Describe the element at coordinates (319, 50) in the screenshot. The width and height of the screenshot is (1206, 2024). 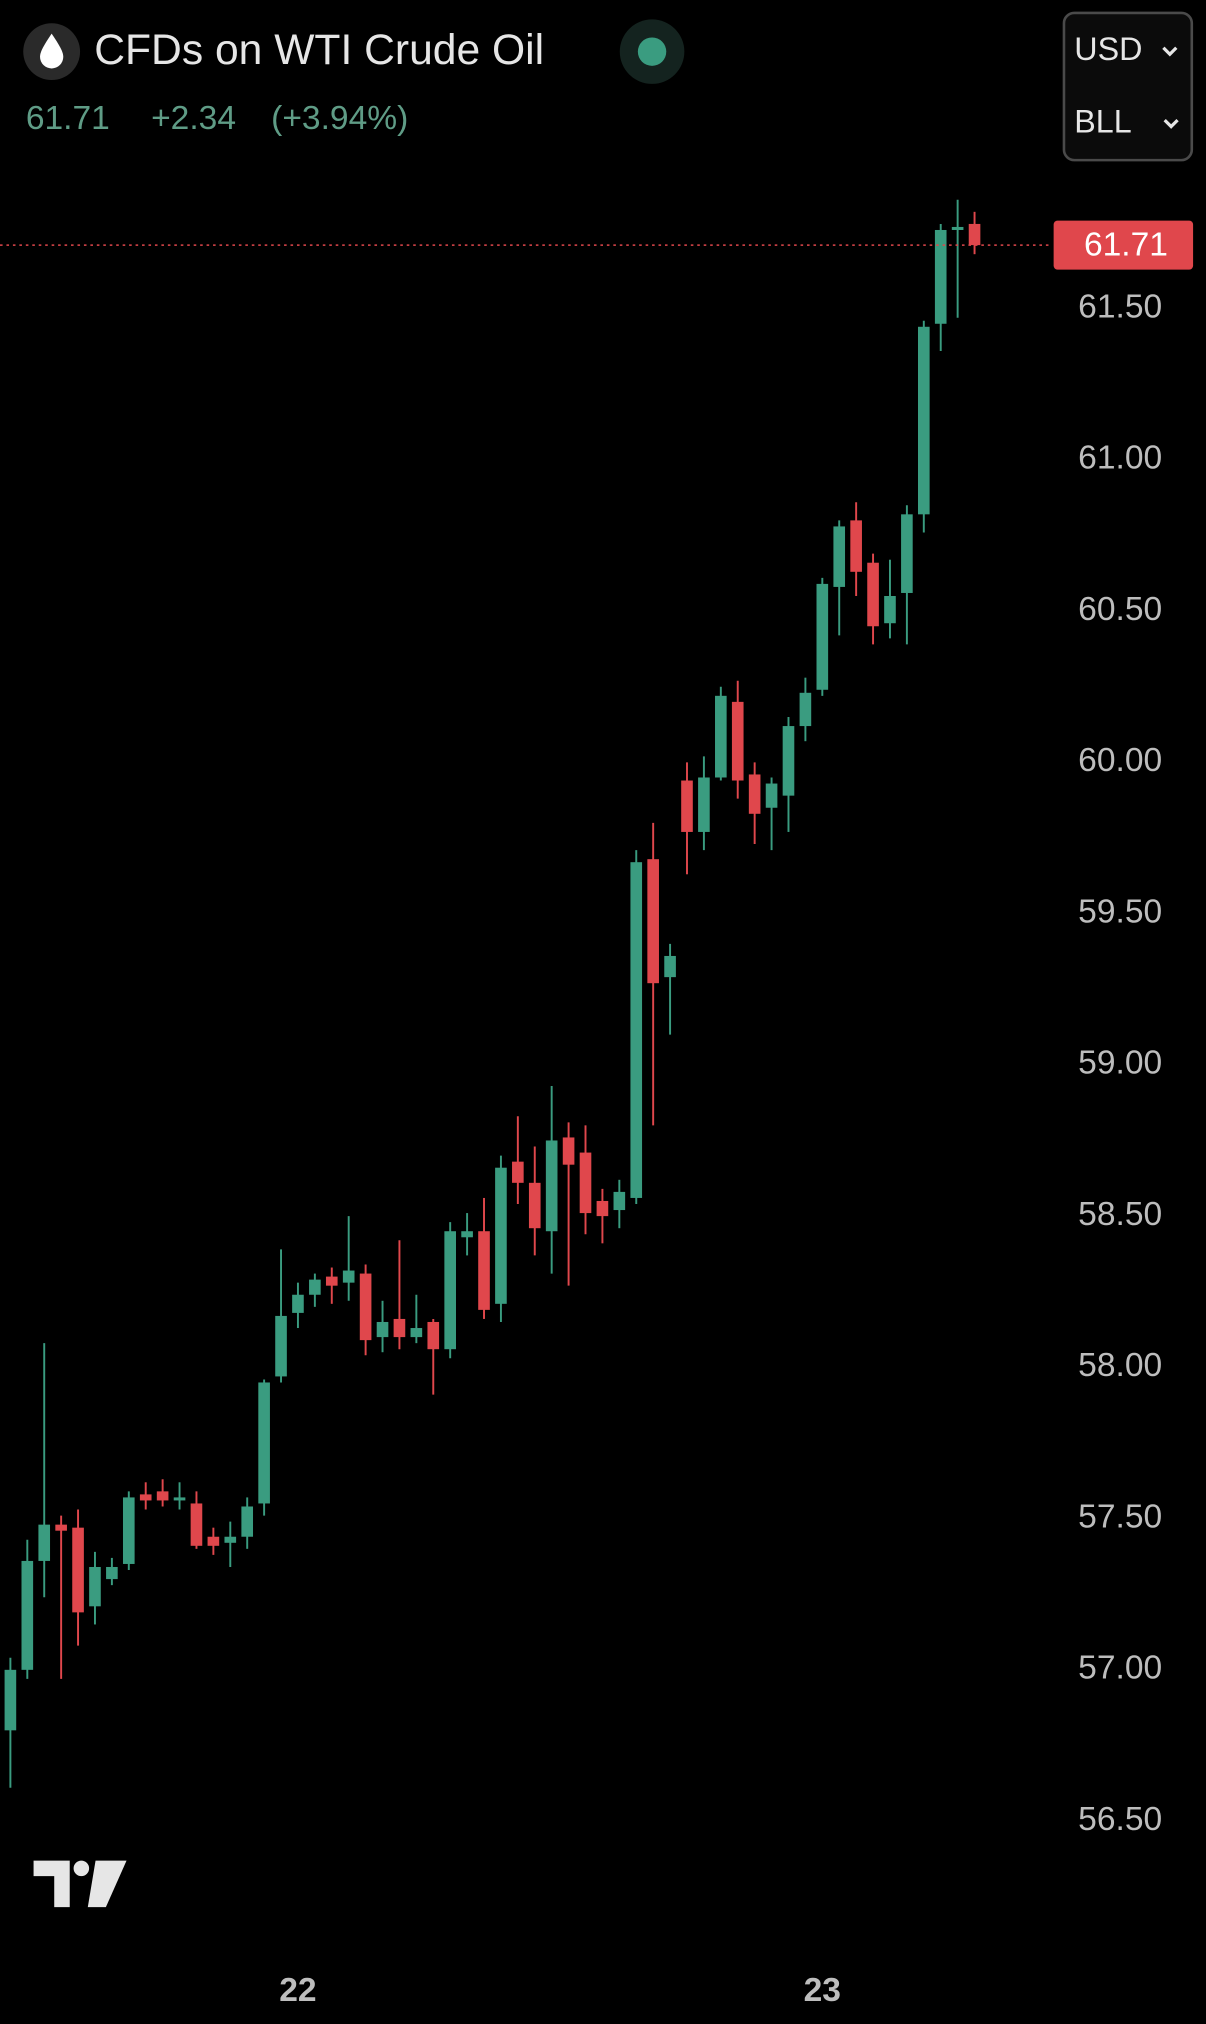
I see `chart-title: CFDs on WTI Crude Oil` at that location.